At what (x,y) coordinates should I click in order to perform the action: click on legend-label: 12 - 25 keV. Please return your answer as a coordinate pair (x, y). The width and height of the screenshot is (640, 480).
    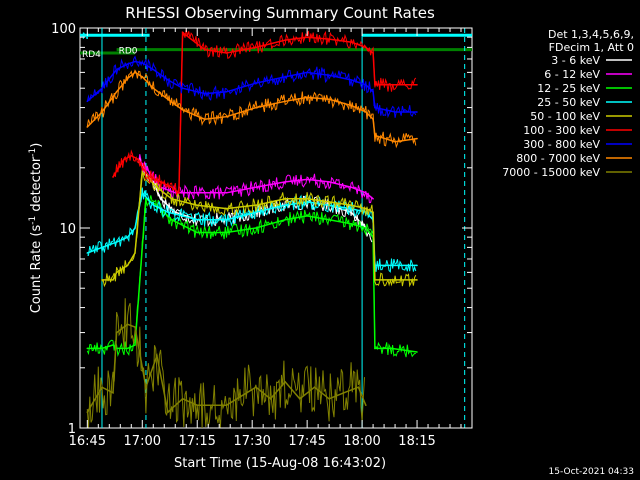
    Looking at the image, I should click on (568, 88).